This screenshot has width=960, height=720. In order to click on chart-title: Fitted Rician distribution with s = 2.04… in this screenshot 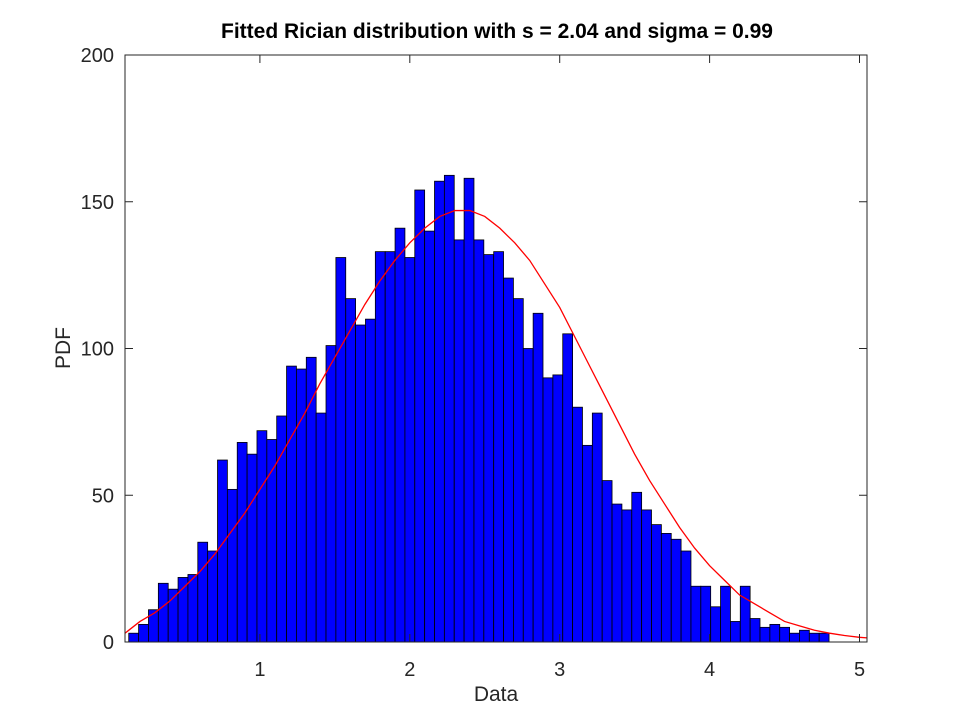, I will do `click(497, 31)`.